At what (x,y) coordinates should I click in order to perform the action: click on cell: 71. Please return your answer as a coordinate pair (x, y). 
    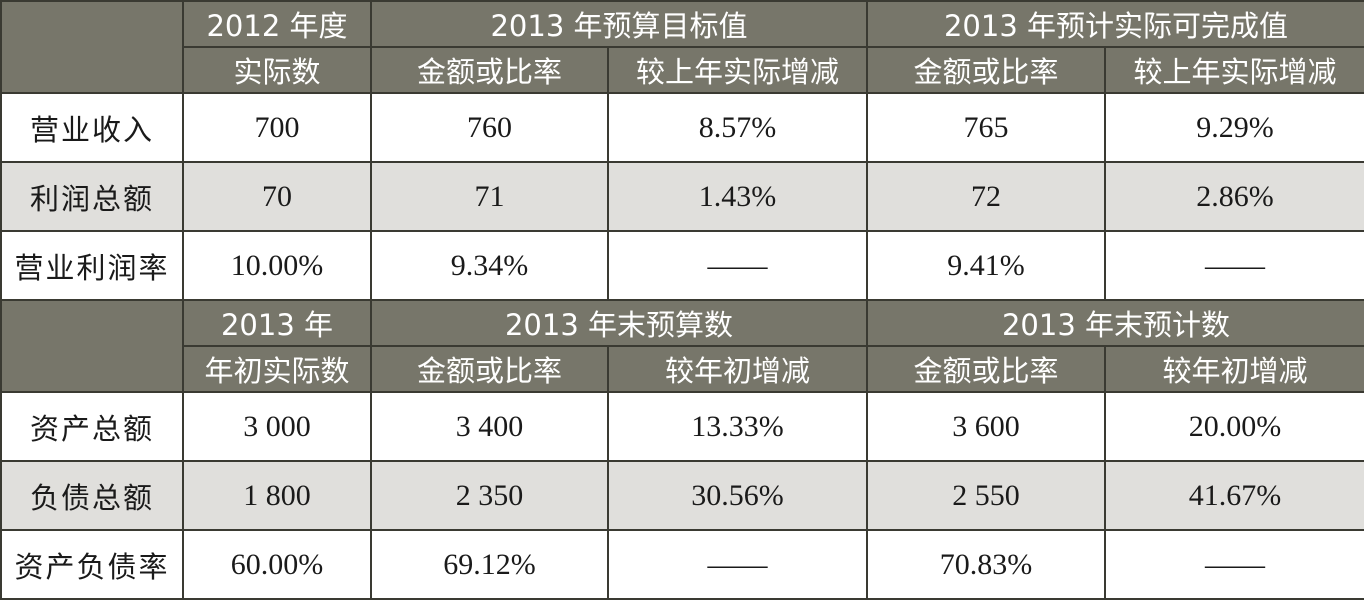
    Looking at the image, I should click on (489, 196).